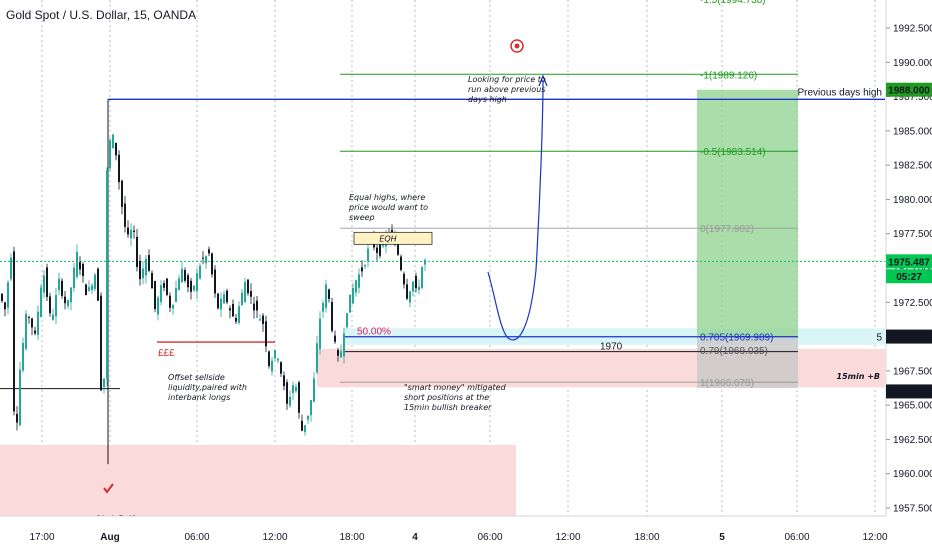 Image resolution: width=932 pixels, height=550 pixels. Describe the element at coordinates (912, 269) in the screenshot. I see `price-tick-label: 1975.000` at that location.